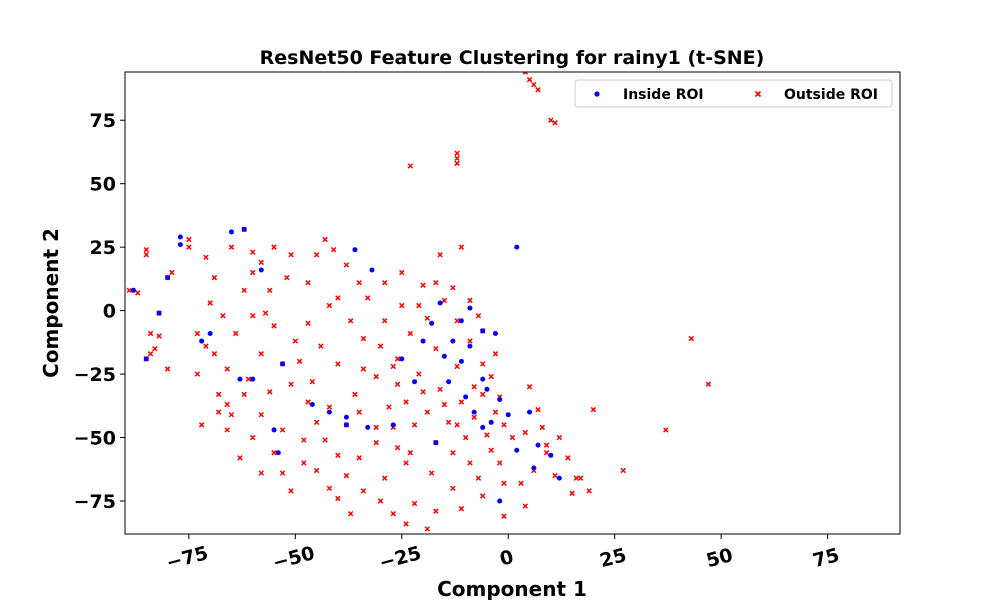 Image resolution: width=1000 pixels, height=600 pixels. Describe the element at coordinates (506, 558) in the screenshot. I see `x-tick-label: 0` at that location.